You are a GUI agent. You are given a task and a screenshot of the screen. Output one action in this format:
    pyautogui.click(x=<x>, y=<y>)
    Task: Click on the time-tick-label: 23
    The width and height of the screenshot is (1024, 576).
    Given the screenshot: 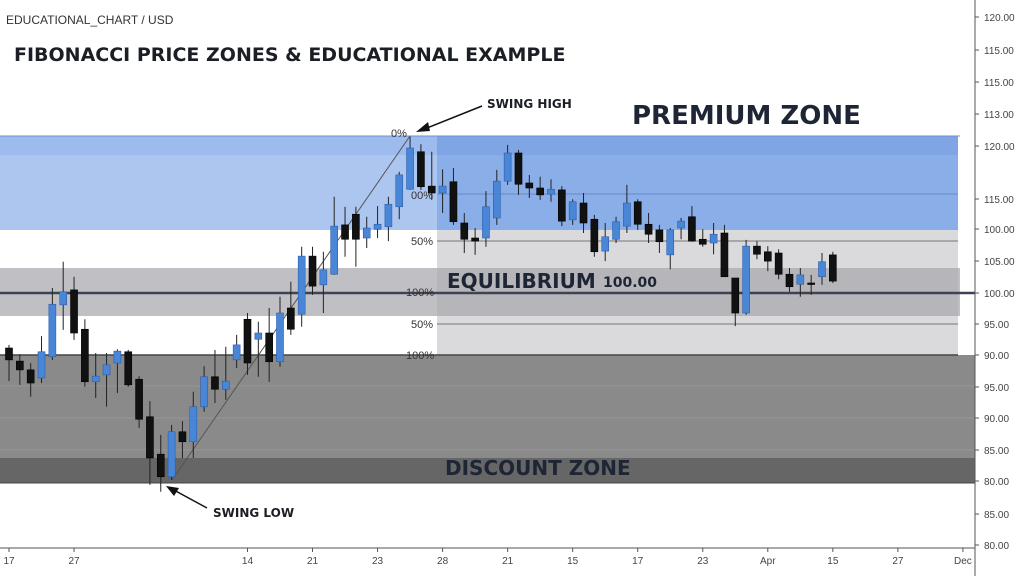 What is the action you would take?
    pyautogui.click(x=378, y=561)
    